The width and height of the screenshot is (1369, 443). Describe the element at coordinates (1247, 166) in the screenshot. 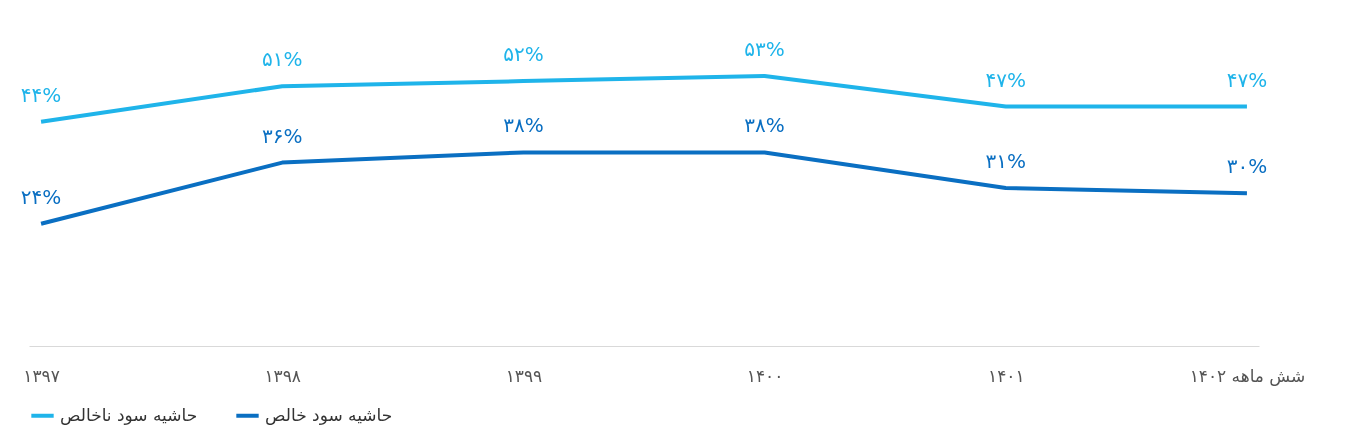

I see `data-label: ۳۰%` at that location.